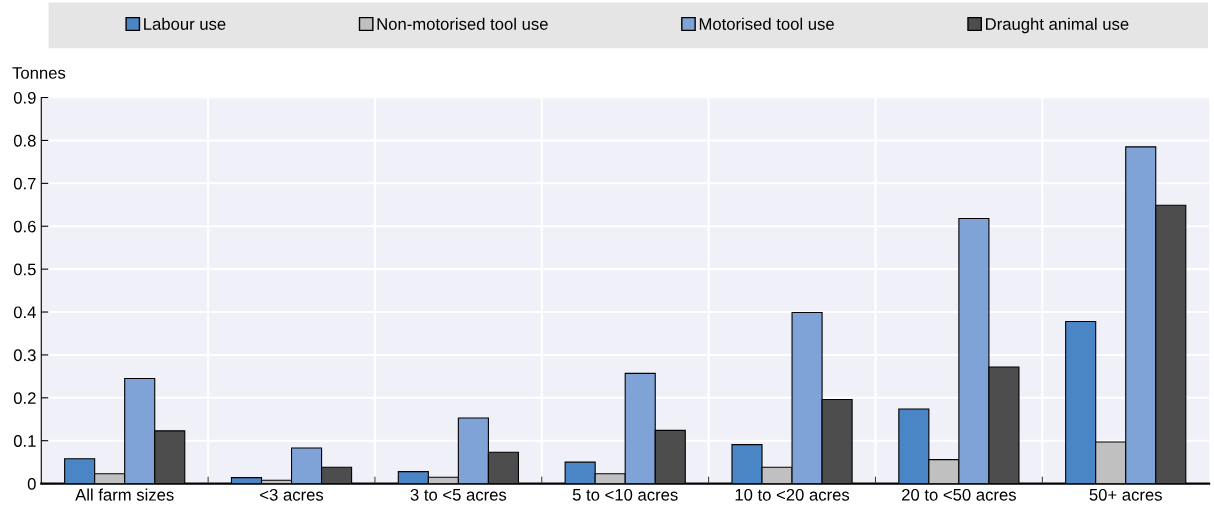 The height and width of the screenshot is (508, 1214). I want to click on legend-label: Labour use, so click(185, 23).